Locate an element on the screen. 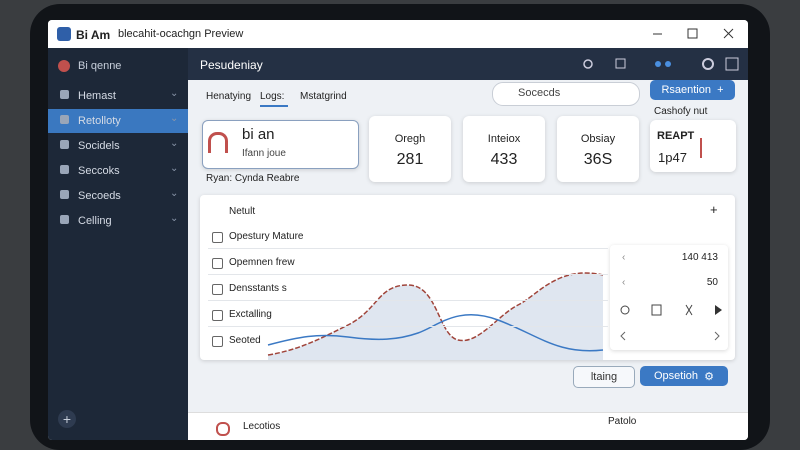 Image resolution: width=800 pixels, height=450 pixels. chart-area is located at coordinates (435, 316).